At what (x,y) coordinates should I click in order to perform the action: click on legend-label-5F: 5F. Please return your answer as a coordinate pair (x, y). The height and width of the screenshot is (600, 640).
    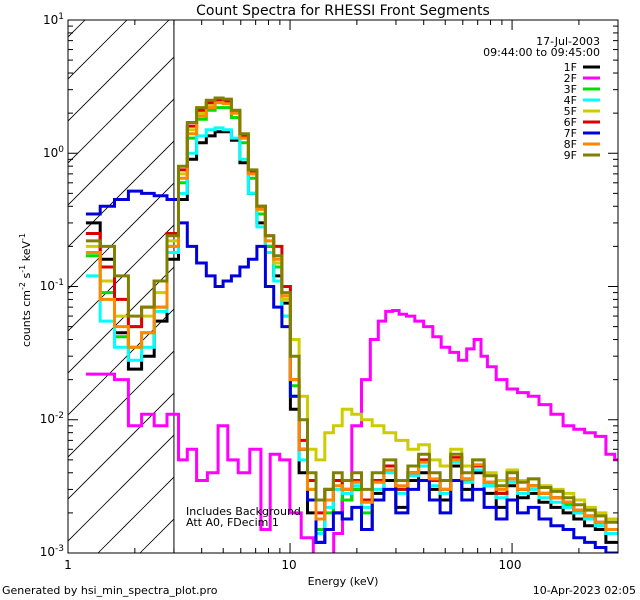
    Looking at the image, I should click on (570, 111).